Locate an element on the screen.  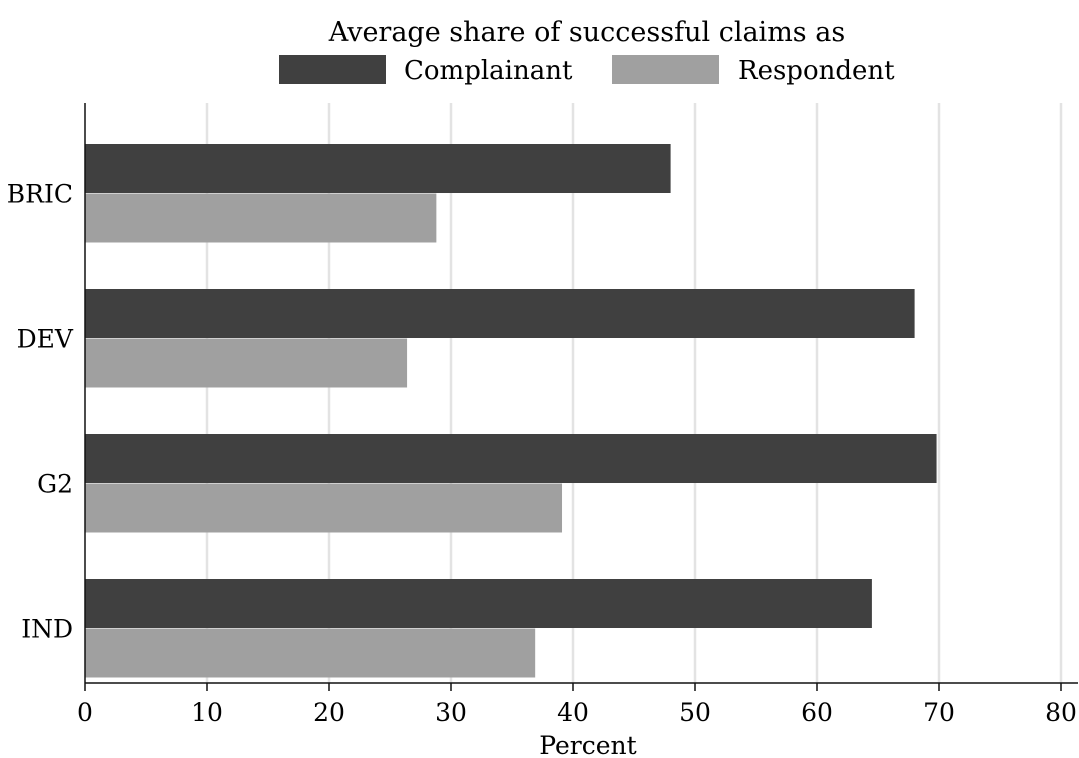
legend: Complainant Respondent is located at coordinates (587, 70).